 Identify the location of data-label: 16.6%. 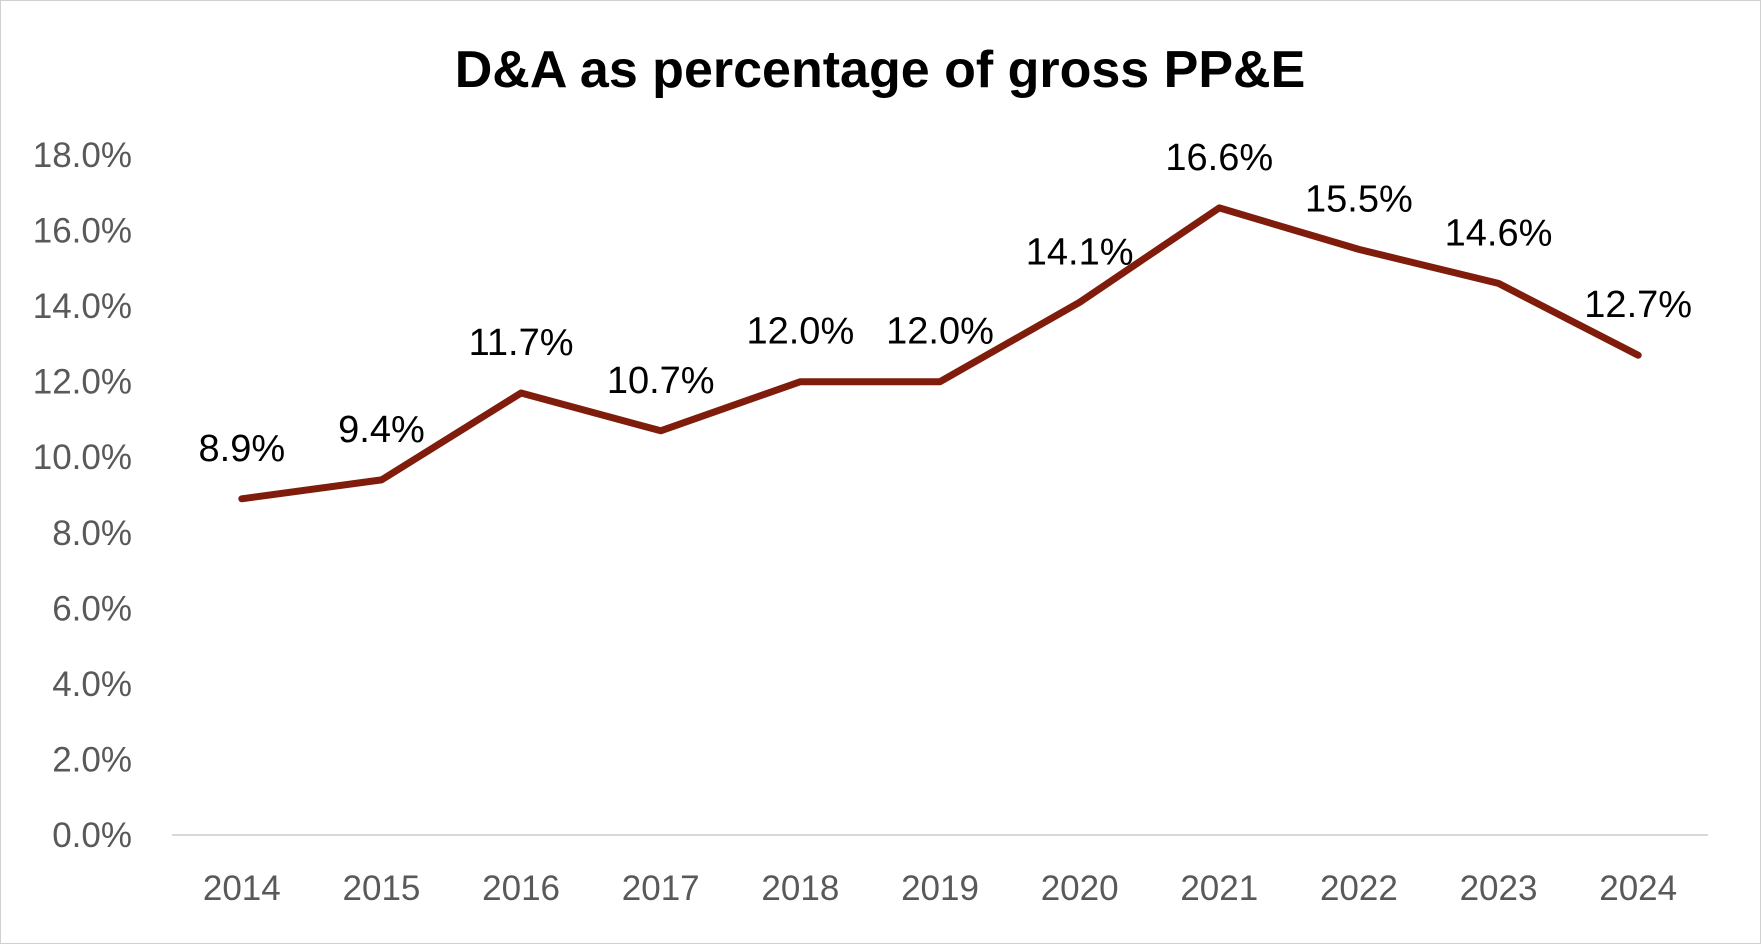
(1219, 158).